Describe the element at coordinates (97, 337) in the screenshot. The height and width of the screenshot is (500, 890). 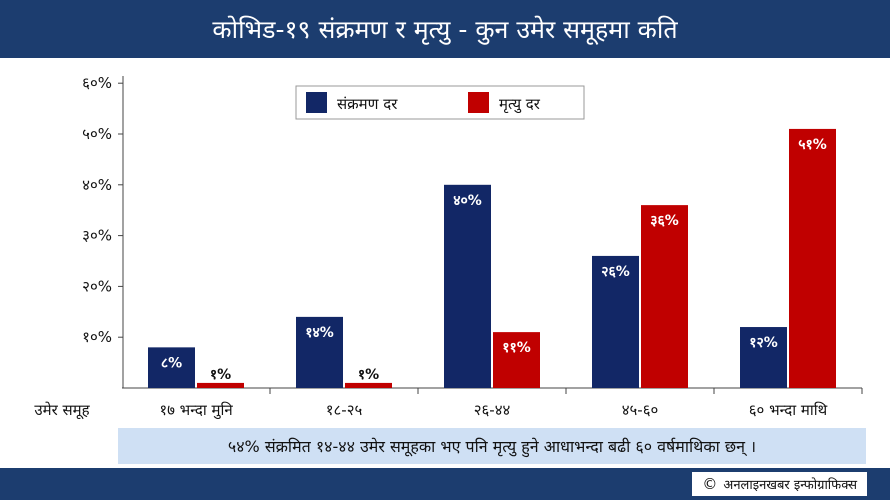
I see `y-tick-label: १०%` at that location.